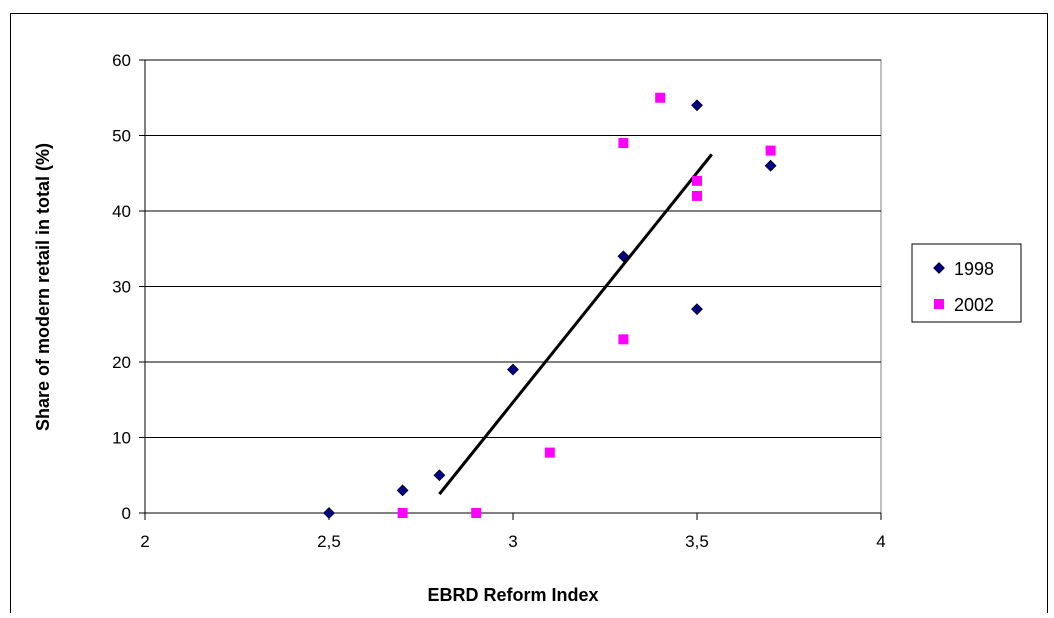 The width and height of the screenshot is (1054, 618). Describe the element at coordinates (43, 287) in the screenshot. I see `y-axis-title: Share of modern retail in total (%)` at that location.